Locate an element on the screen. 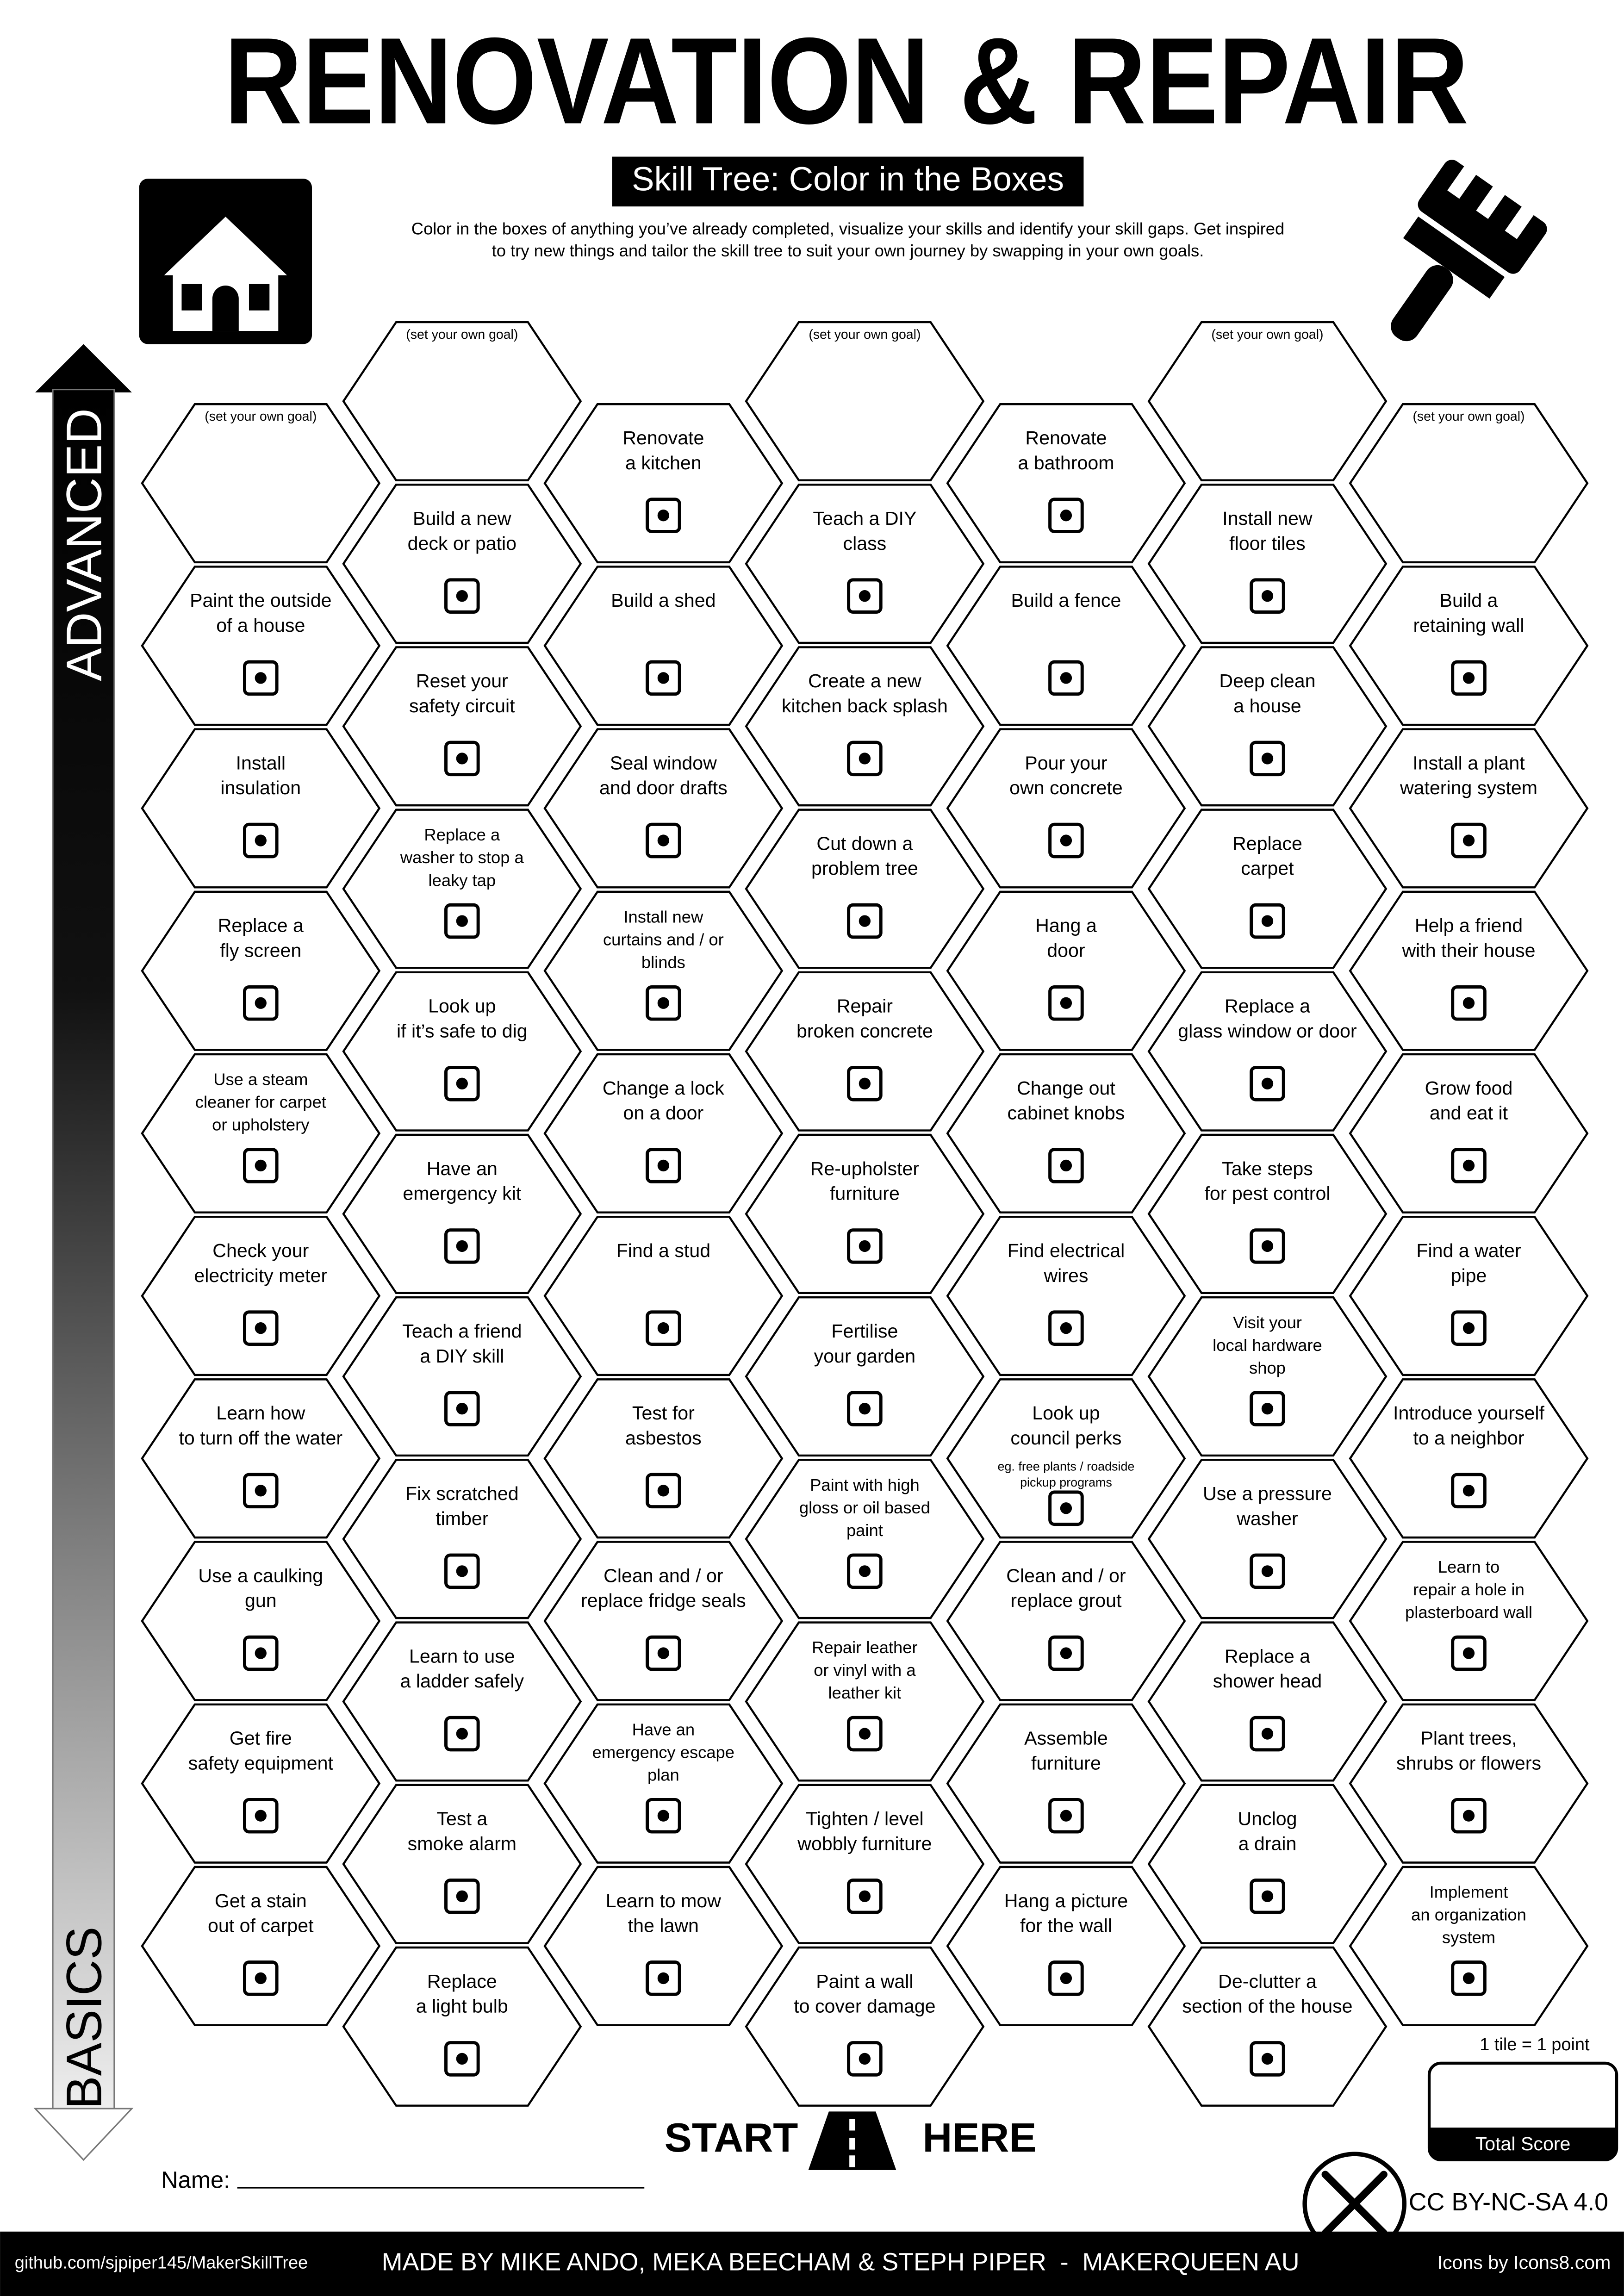  tile-label: emergency escape is located at coordinates (663, 1751).